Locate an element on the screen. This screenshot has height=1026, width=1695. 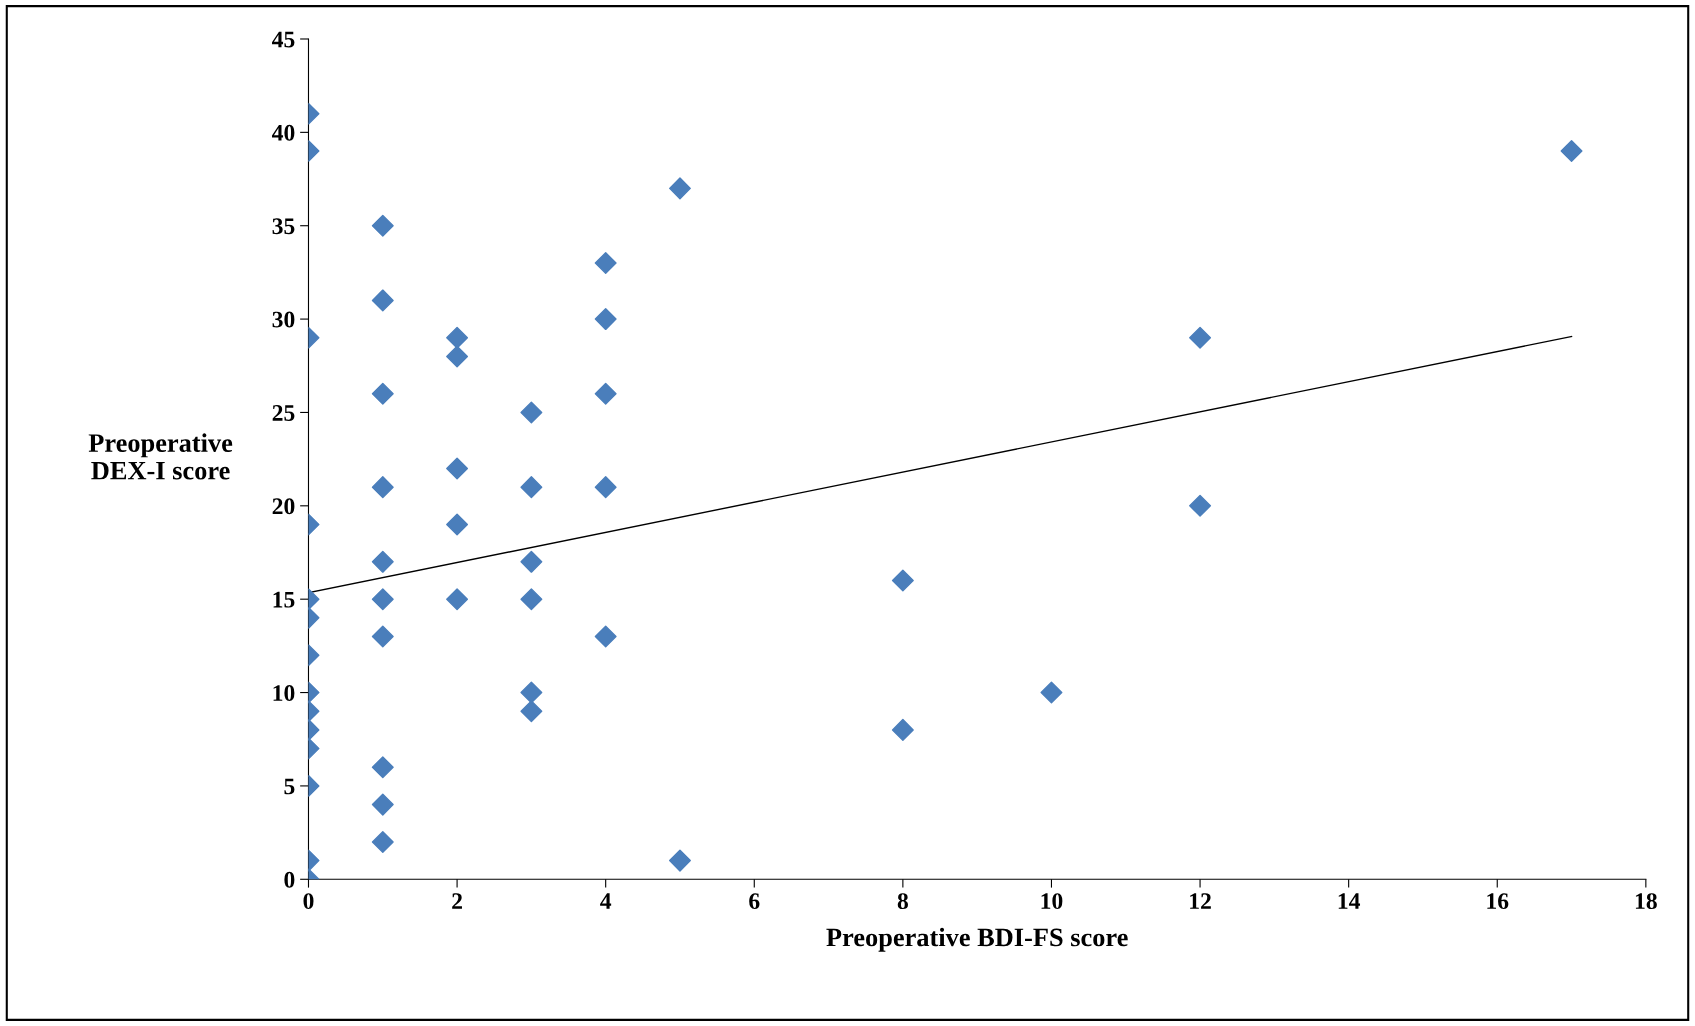
y-tick-label: 20 is located at coordinates (283, 506).